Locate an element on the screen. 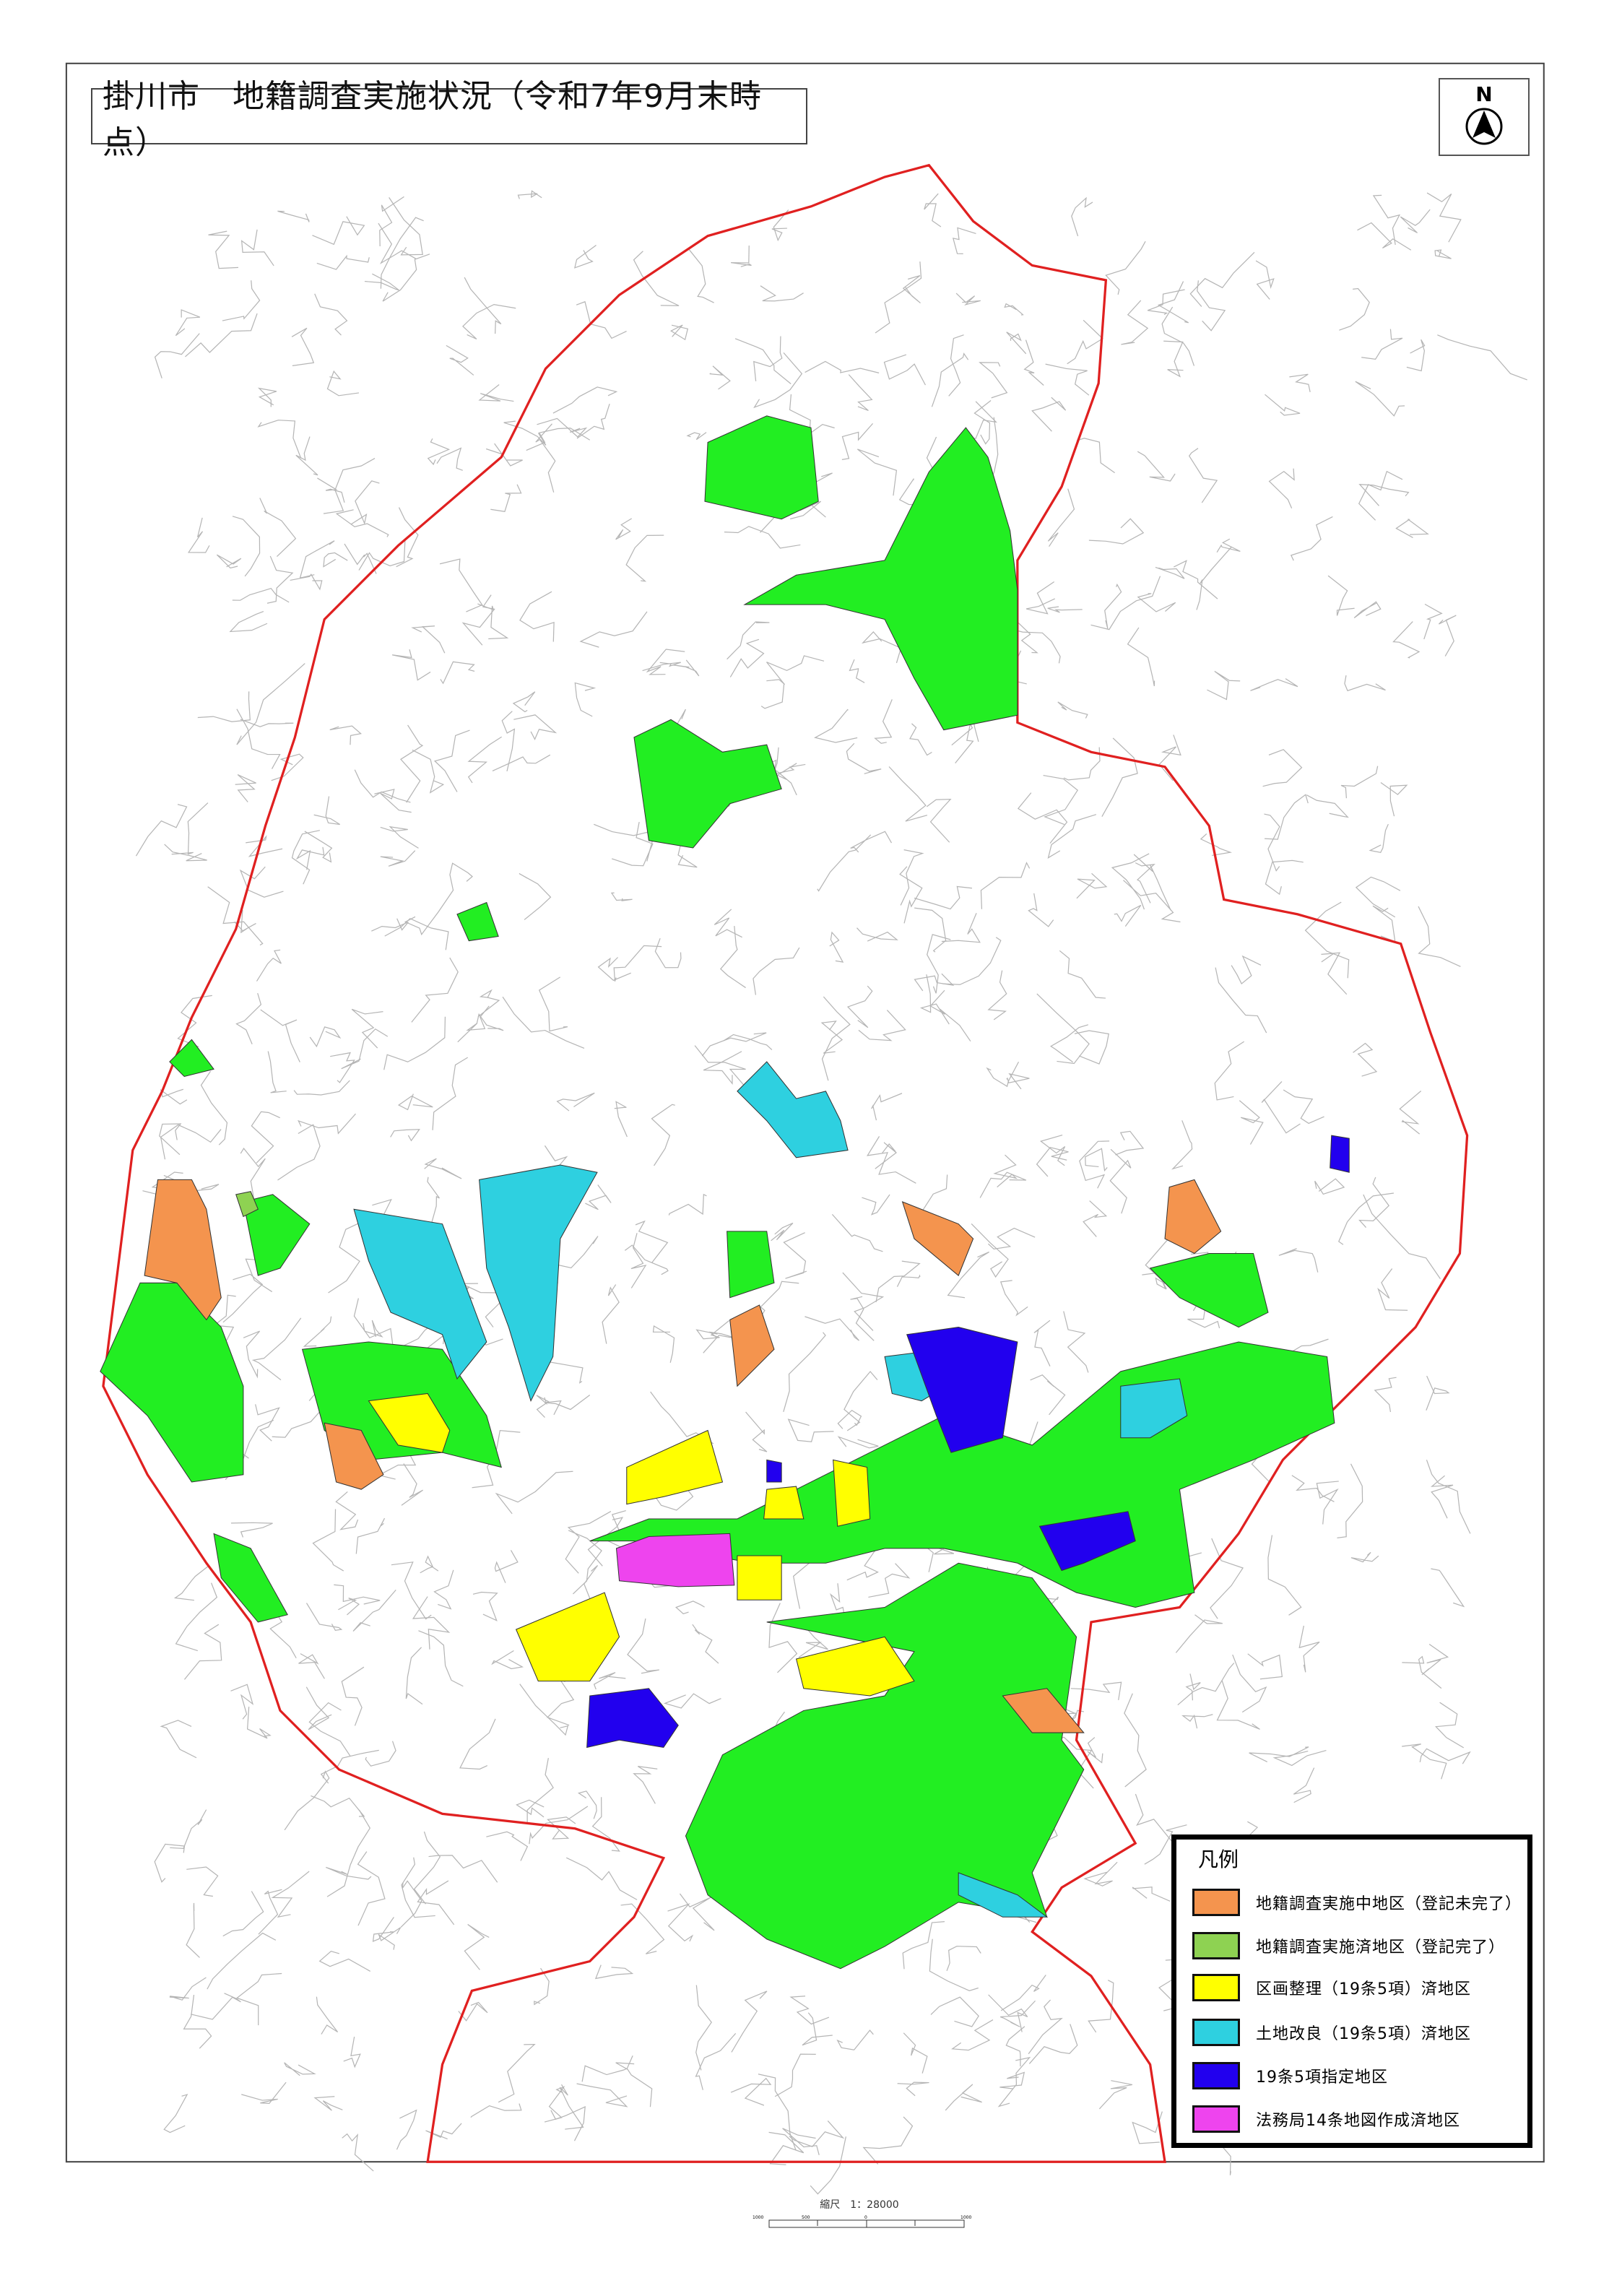 This screenshot has width=1622, height=2296. scale-tick-label: 0 is located at coordinates (866, 2217).